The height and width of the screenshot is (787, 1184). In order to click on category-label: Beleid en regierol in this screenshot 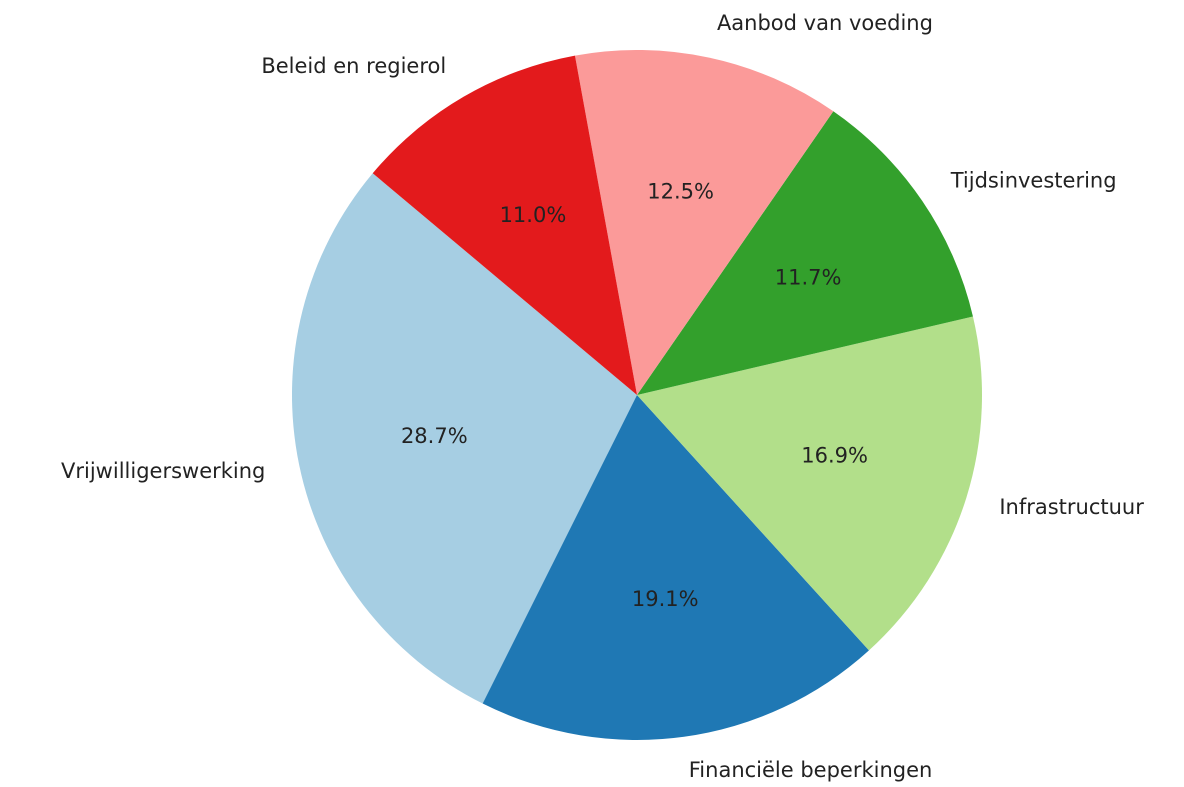, I will do `click(353, 66)`.